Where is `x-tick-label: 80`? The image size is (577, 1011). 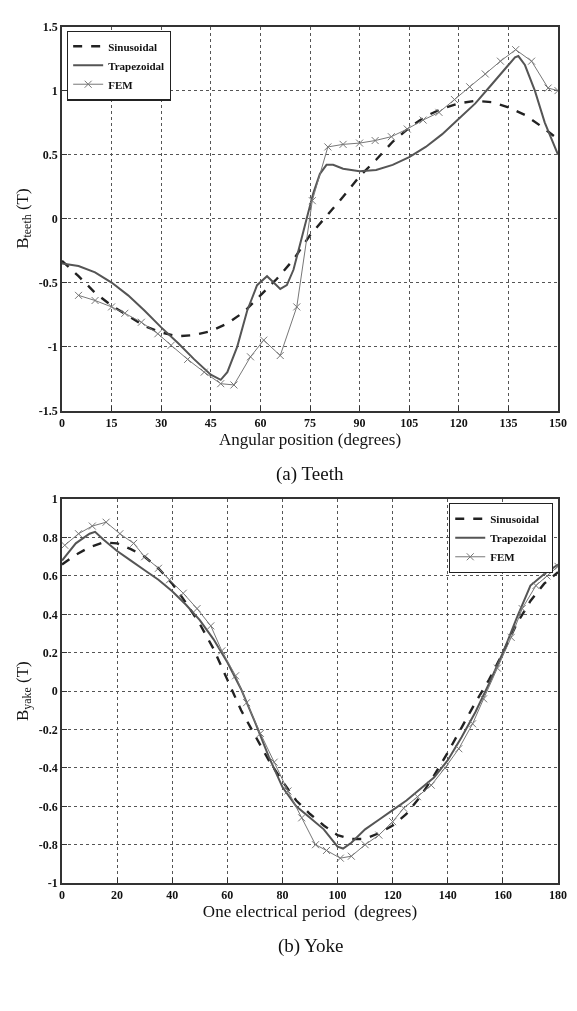
x-tick-label: 80 is located at coordinates (282, 895).